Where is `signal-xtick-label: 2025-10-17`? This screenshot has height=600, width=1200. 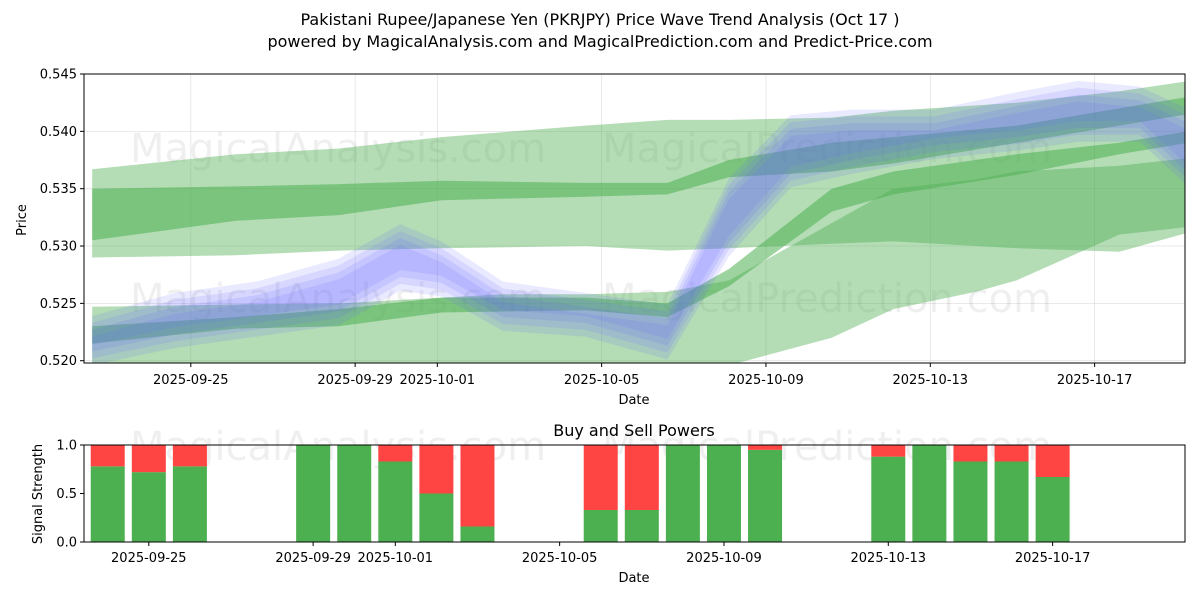
signal-xtick-label: 2025-10-17 is located at coordinates (1053, 558).